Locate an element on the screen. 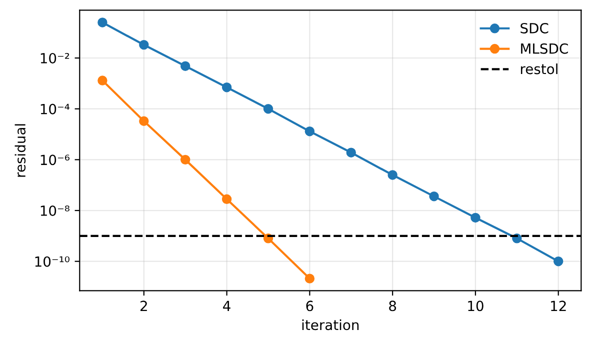 This screenshot has height=340, width=590. x-tick-label: 8 is located at coordinates (392, 306).